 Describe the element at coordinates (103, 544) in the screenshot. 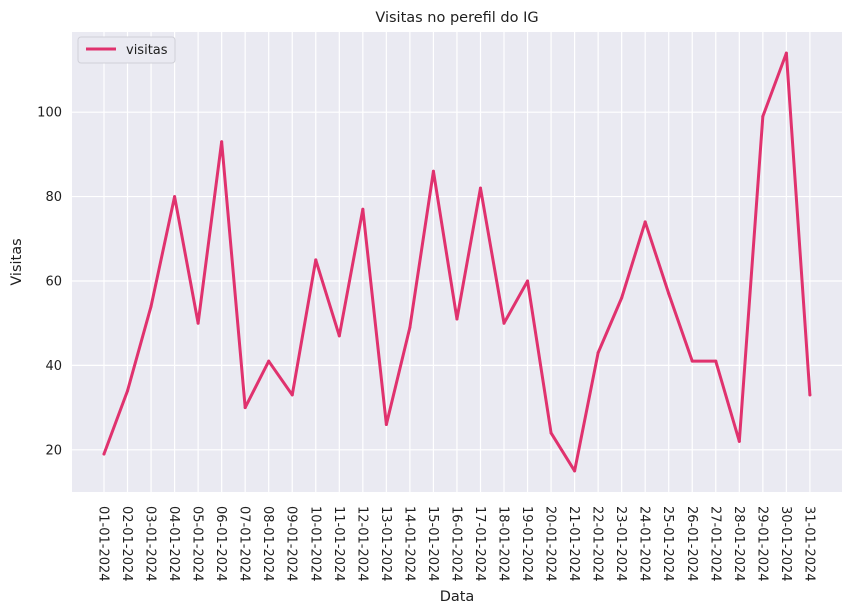

I see `x-tick-label: 01-01-2024` at that location.